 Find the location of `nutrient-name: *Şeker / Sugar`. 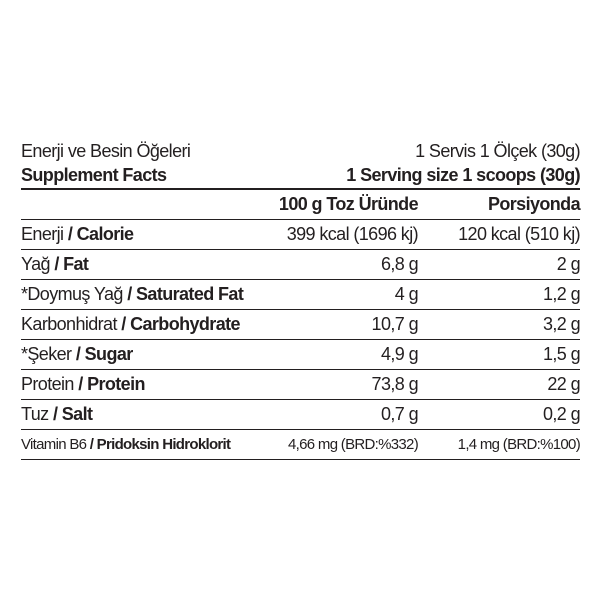

nutrient-name: *Şeker / Sugar is located at coordinates (134, 354).